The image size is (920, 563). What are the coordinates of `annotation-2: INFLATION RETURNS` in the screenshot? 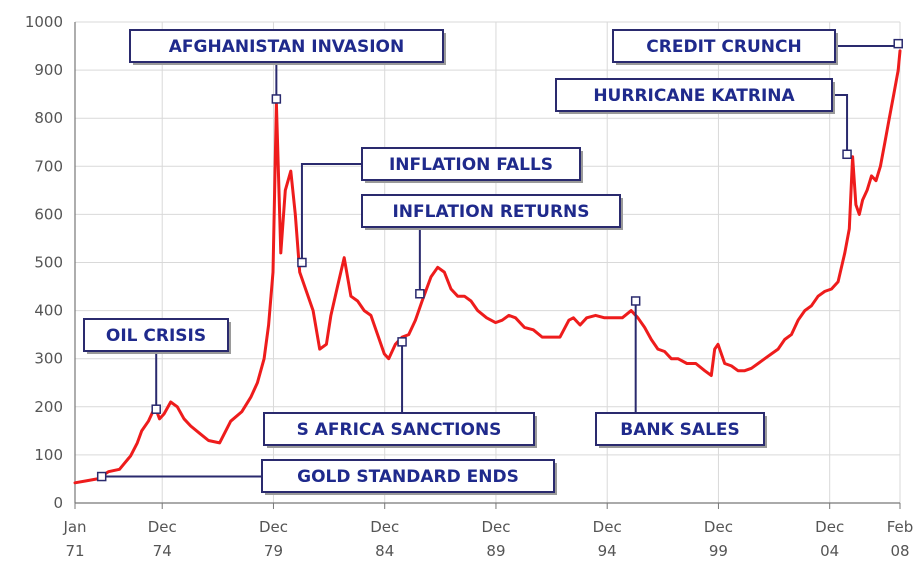 It's located at (492, 246).